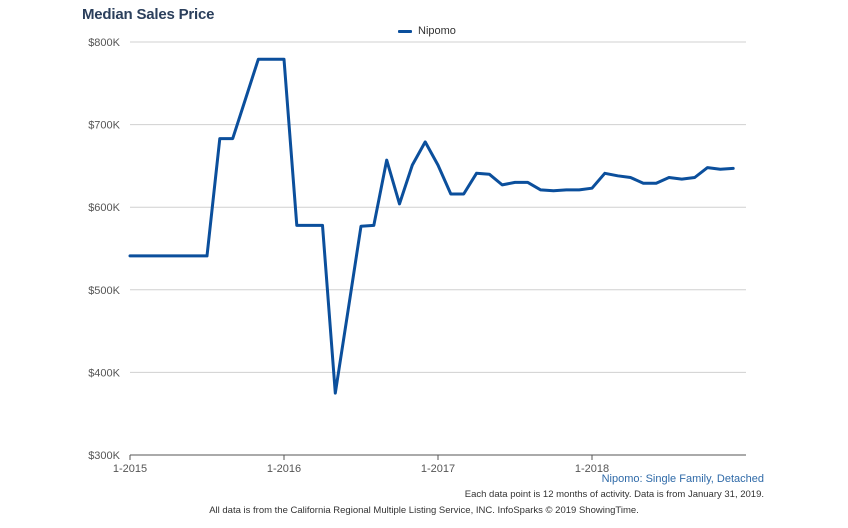 Image resolution: width=848 pixels, height=528 pixels. Describe the element at coordinates (148, 14) in the screenshot. I see `chart-title: Median Sales Price` at that location.